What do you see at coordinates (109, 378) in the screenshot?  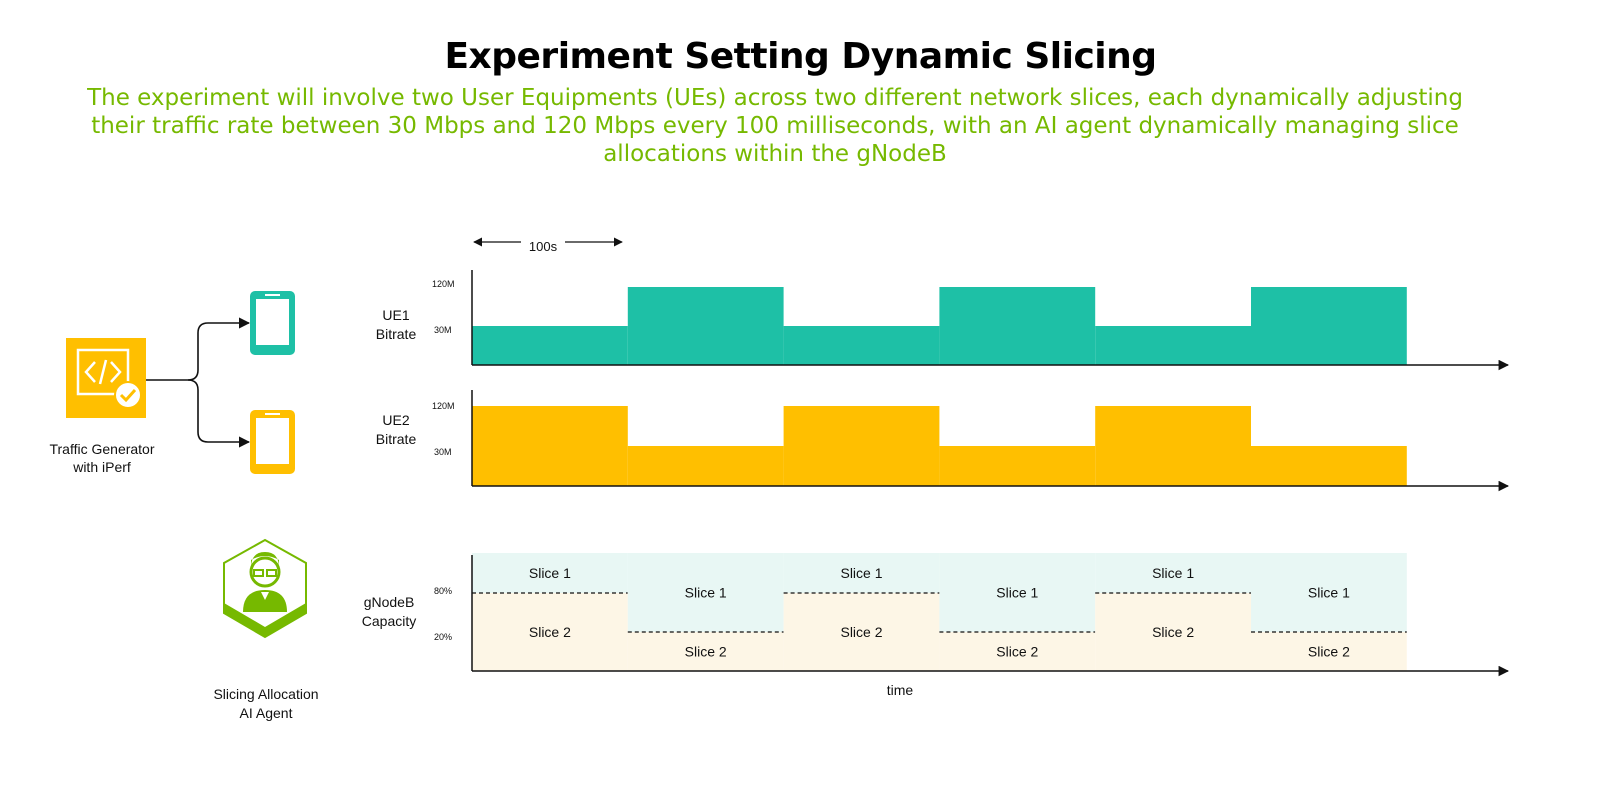 I see `code-symbol` at bounding box center [109, 378].